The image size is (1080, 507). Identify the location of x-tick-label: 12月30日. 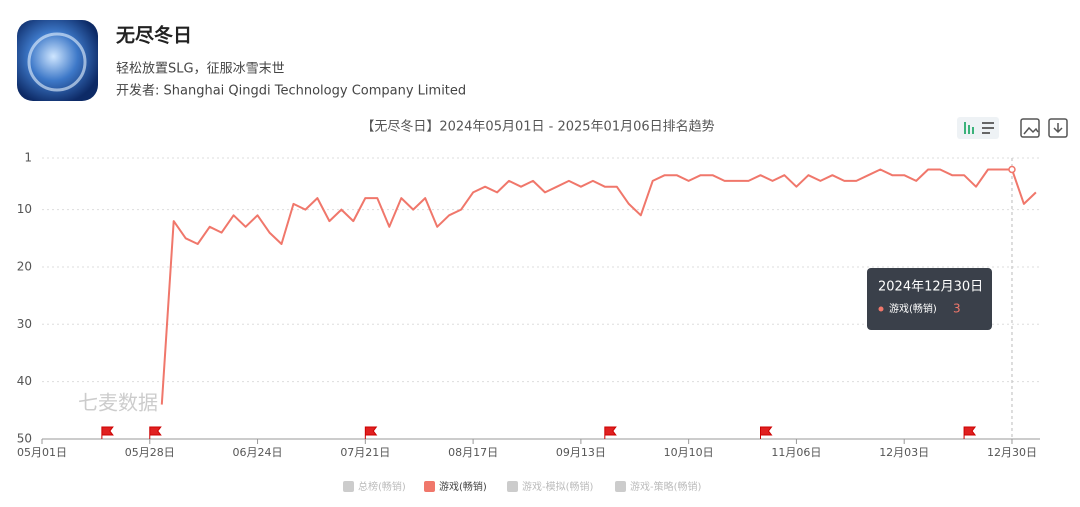
(1012, 452).